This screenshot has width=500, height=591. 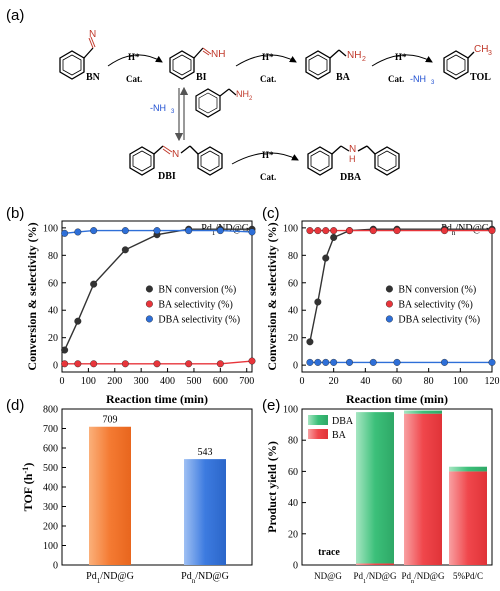 What do you see at coordinates (225, 230) in the screenshot?
I see `chart-title-b: Pd1/ND@G` at bounding box center [225, 230].